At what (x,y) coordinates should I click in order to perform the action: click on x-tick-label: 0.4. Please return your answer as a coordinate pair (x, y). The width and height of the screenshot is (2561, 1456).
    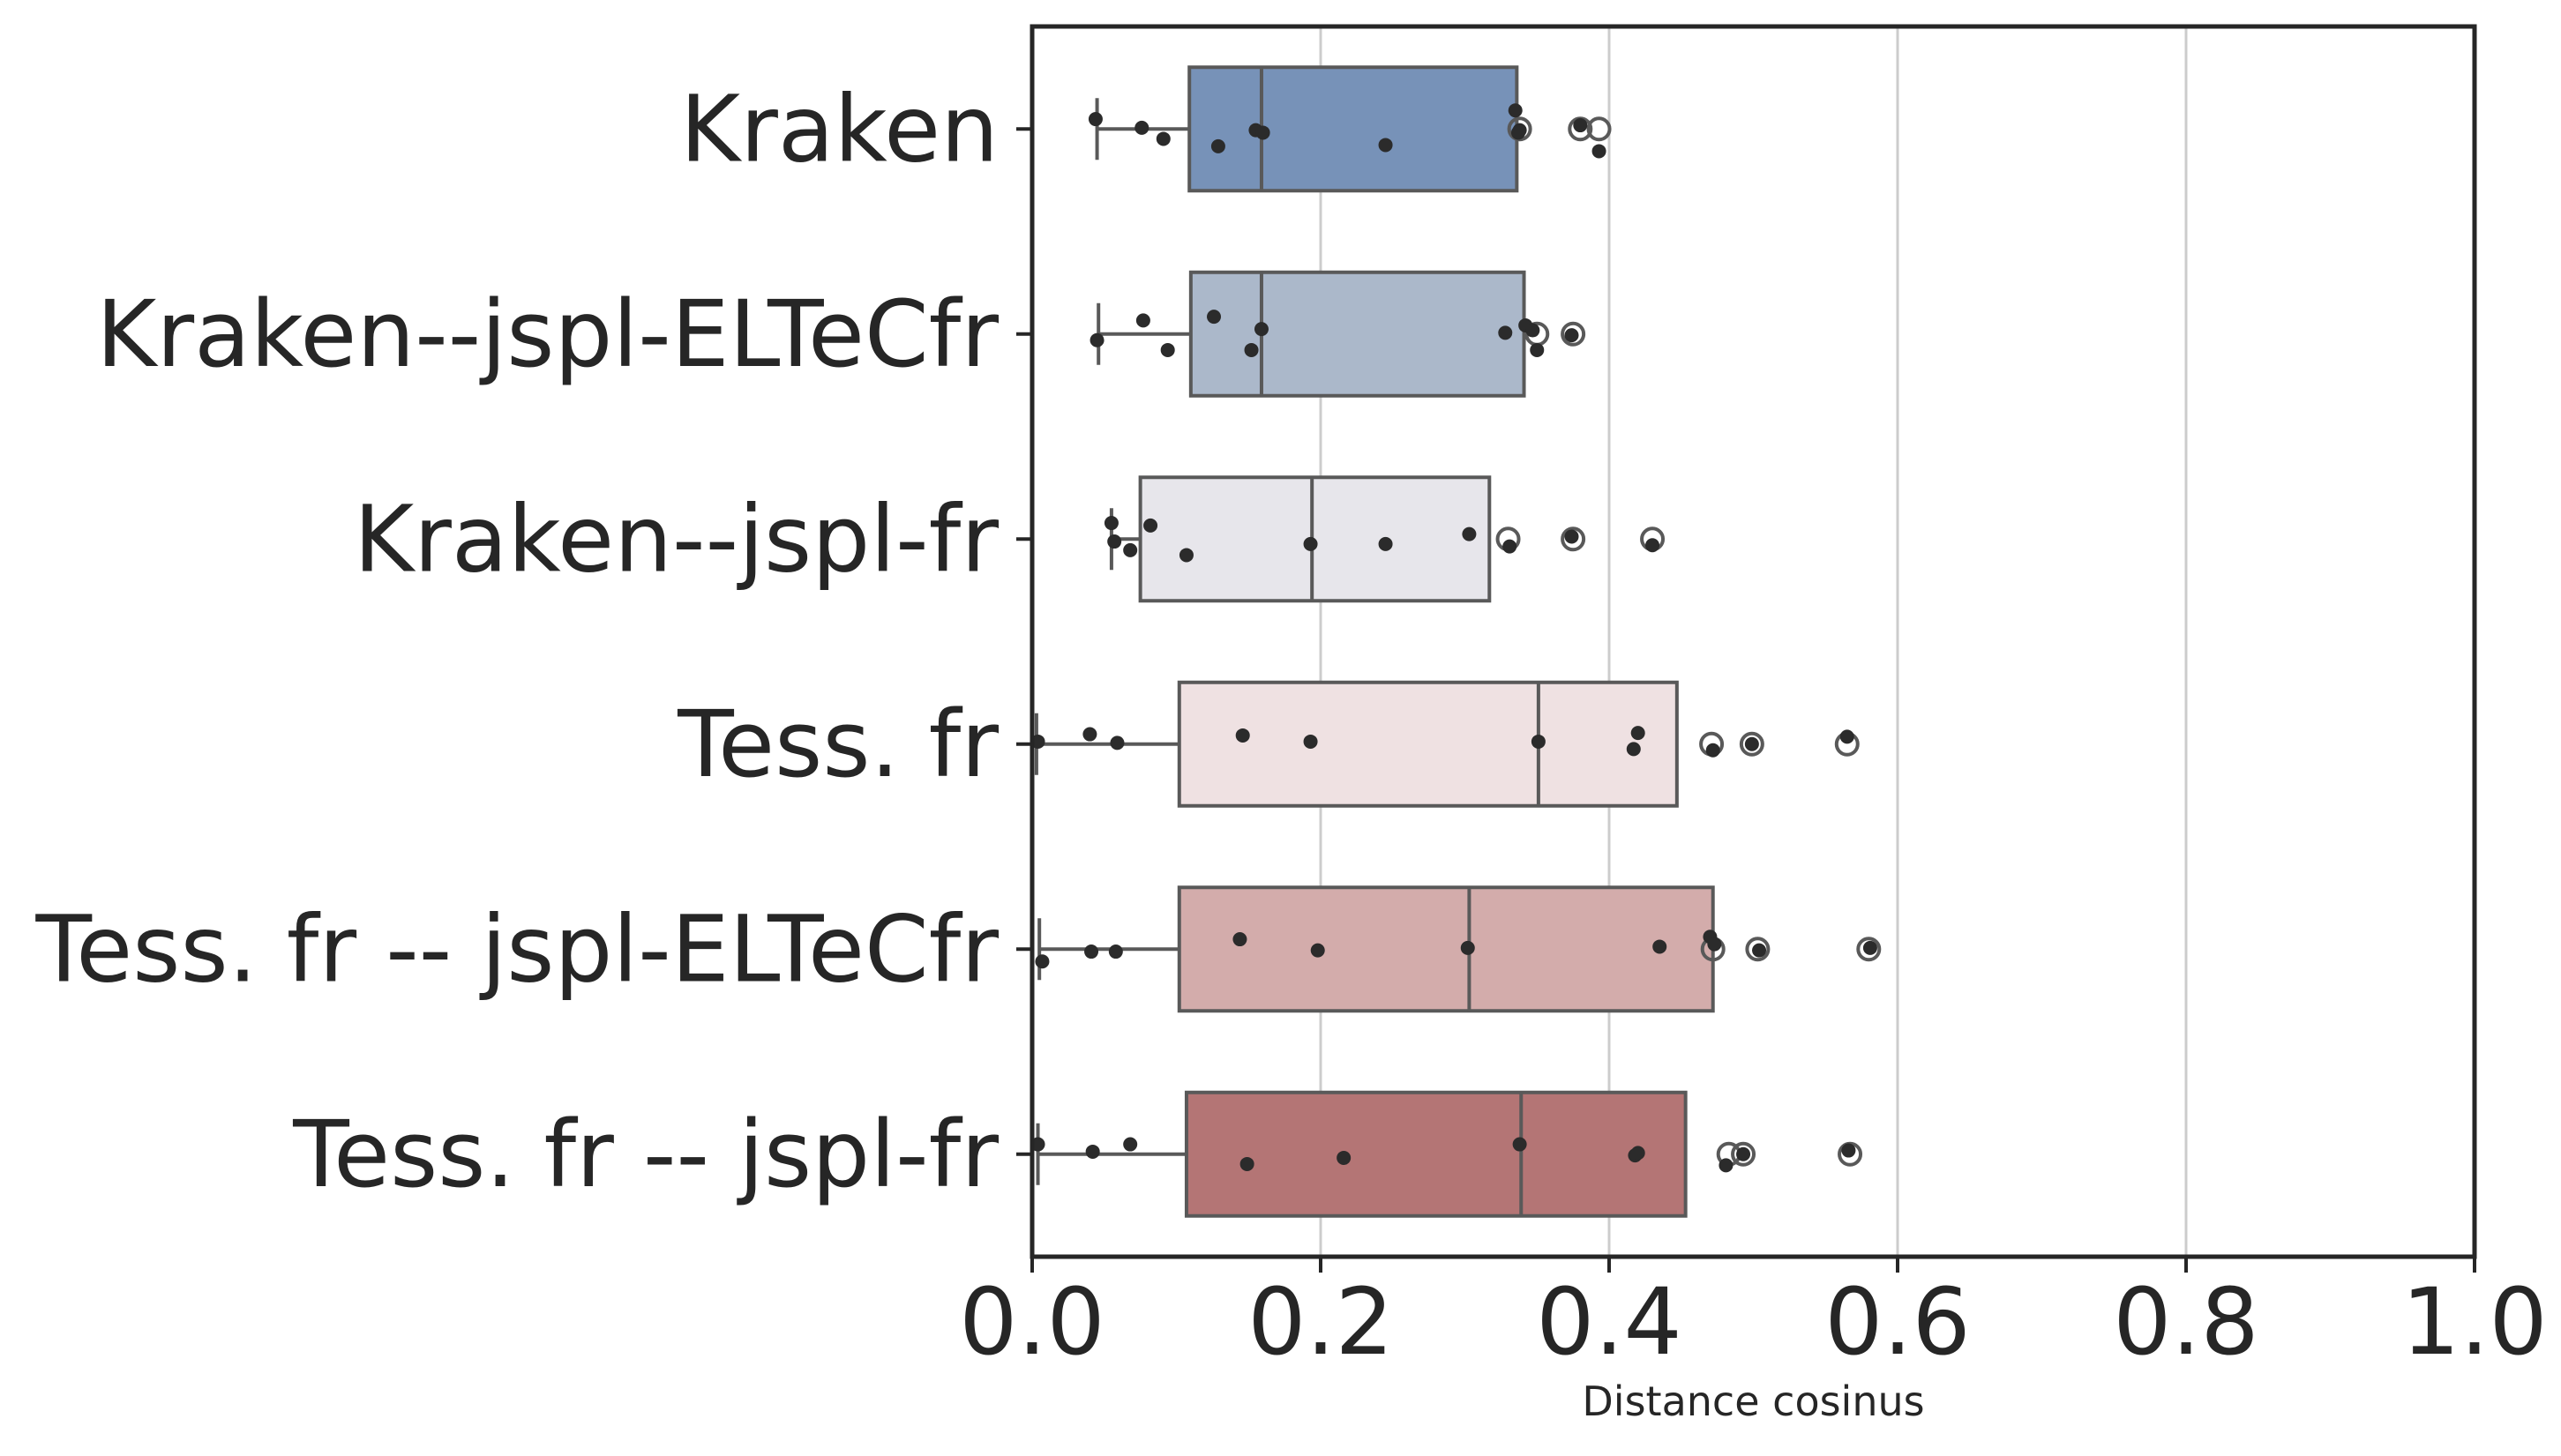
    Looking at the image, I should click on (1608, 1322).